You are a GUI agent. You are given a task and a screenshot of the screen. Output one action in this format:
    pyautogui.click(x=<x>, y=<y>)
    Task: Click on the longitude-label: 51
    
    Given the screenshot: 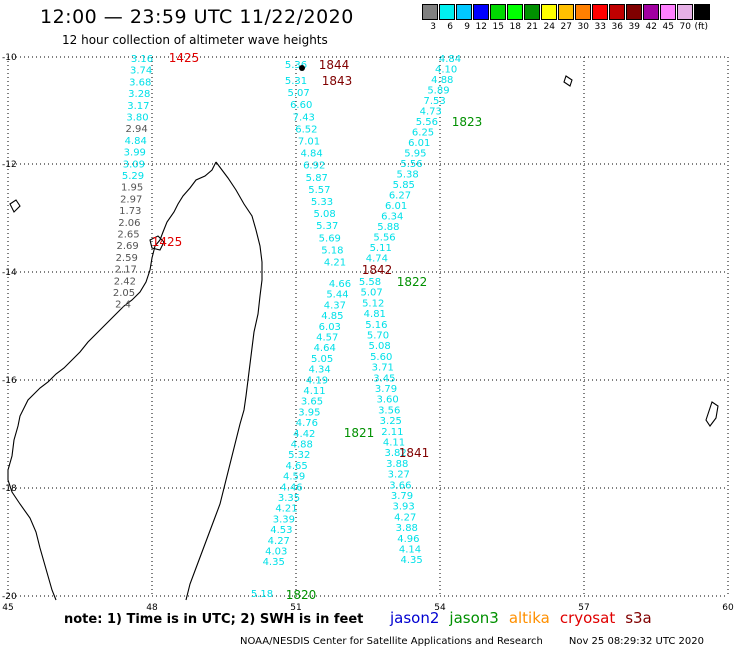 What is the action you would take?
    pyautogui.click(x=295, y=606)
    